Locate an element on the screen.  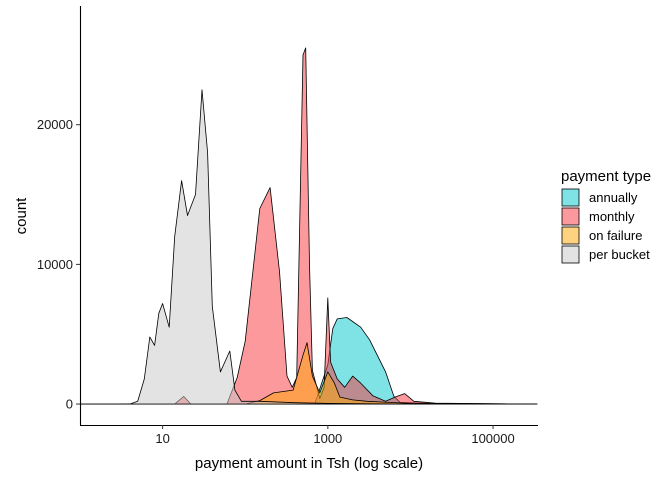
x-tick-label: 1000 is located at coordinates (327, 438).